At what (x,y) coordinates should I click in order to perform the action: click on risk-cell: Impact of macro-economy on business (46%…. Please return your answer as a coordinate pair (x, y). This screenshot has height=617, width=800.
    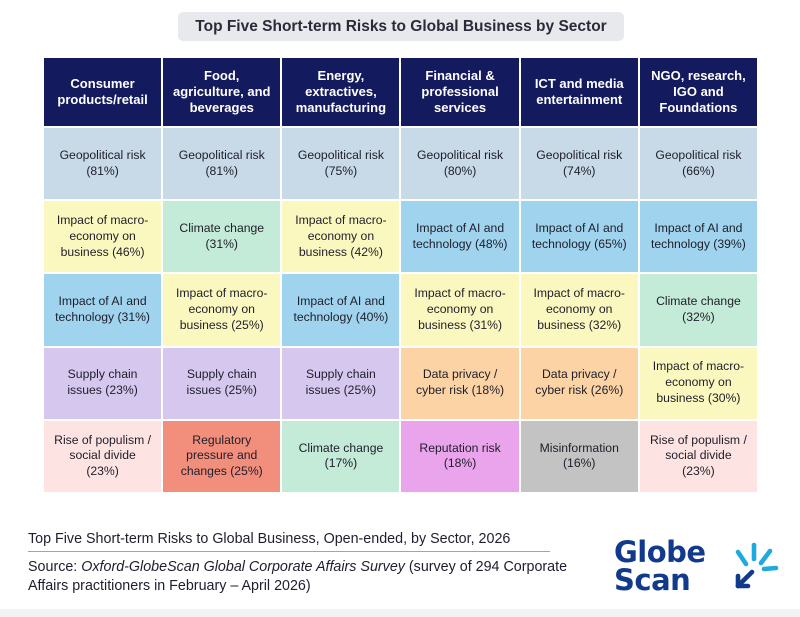
    Looking at the image, I should click on (103, 237).